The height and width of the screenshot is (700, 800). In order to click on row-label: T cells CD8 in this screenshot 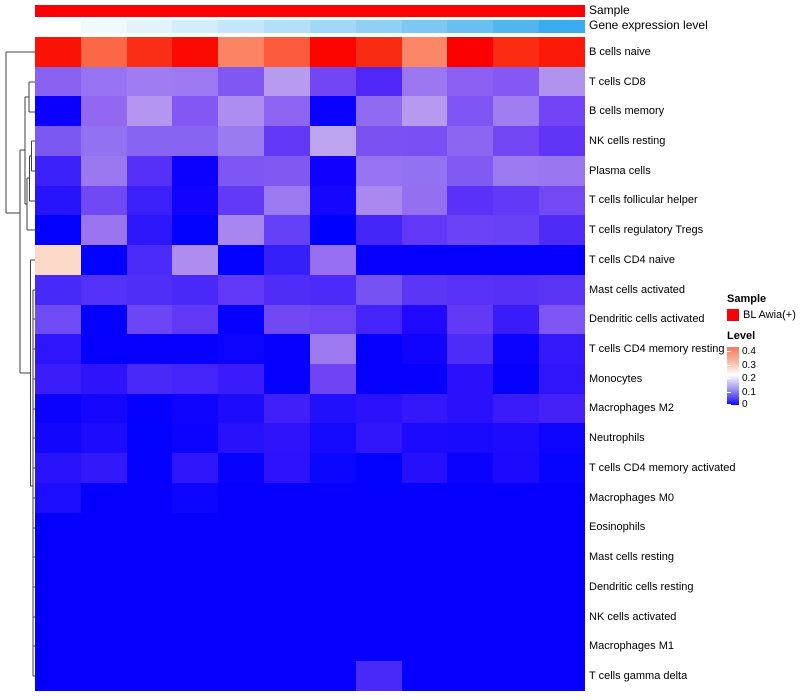, I will do `click(617, 81)`.